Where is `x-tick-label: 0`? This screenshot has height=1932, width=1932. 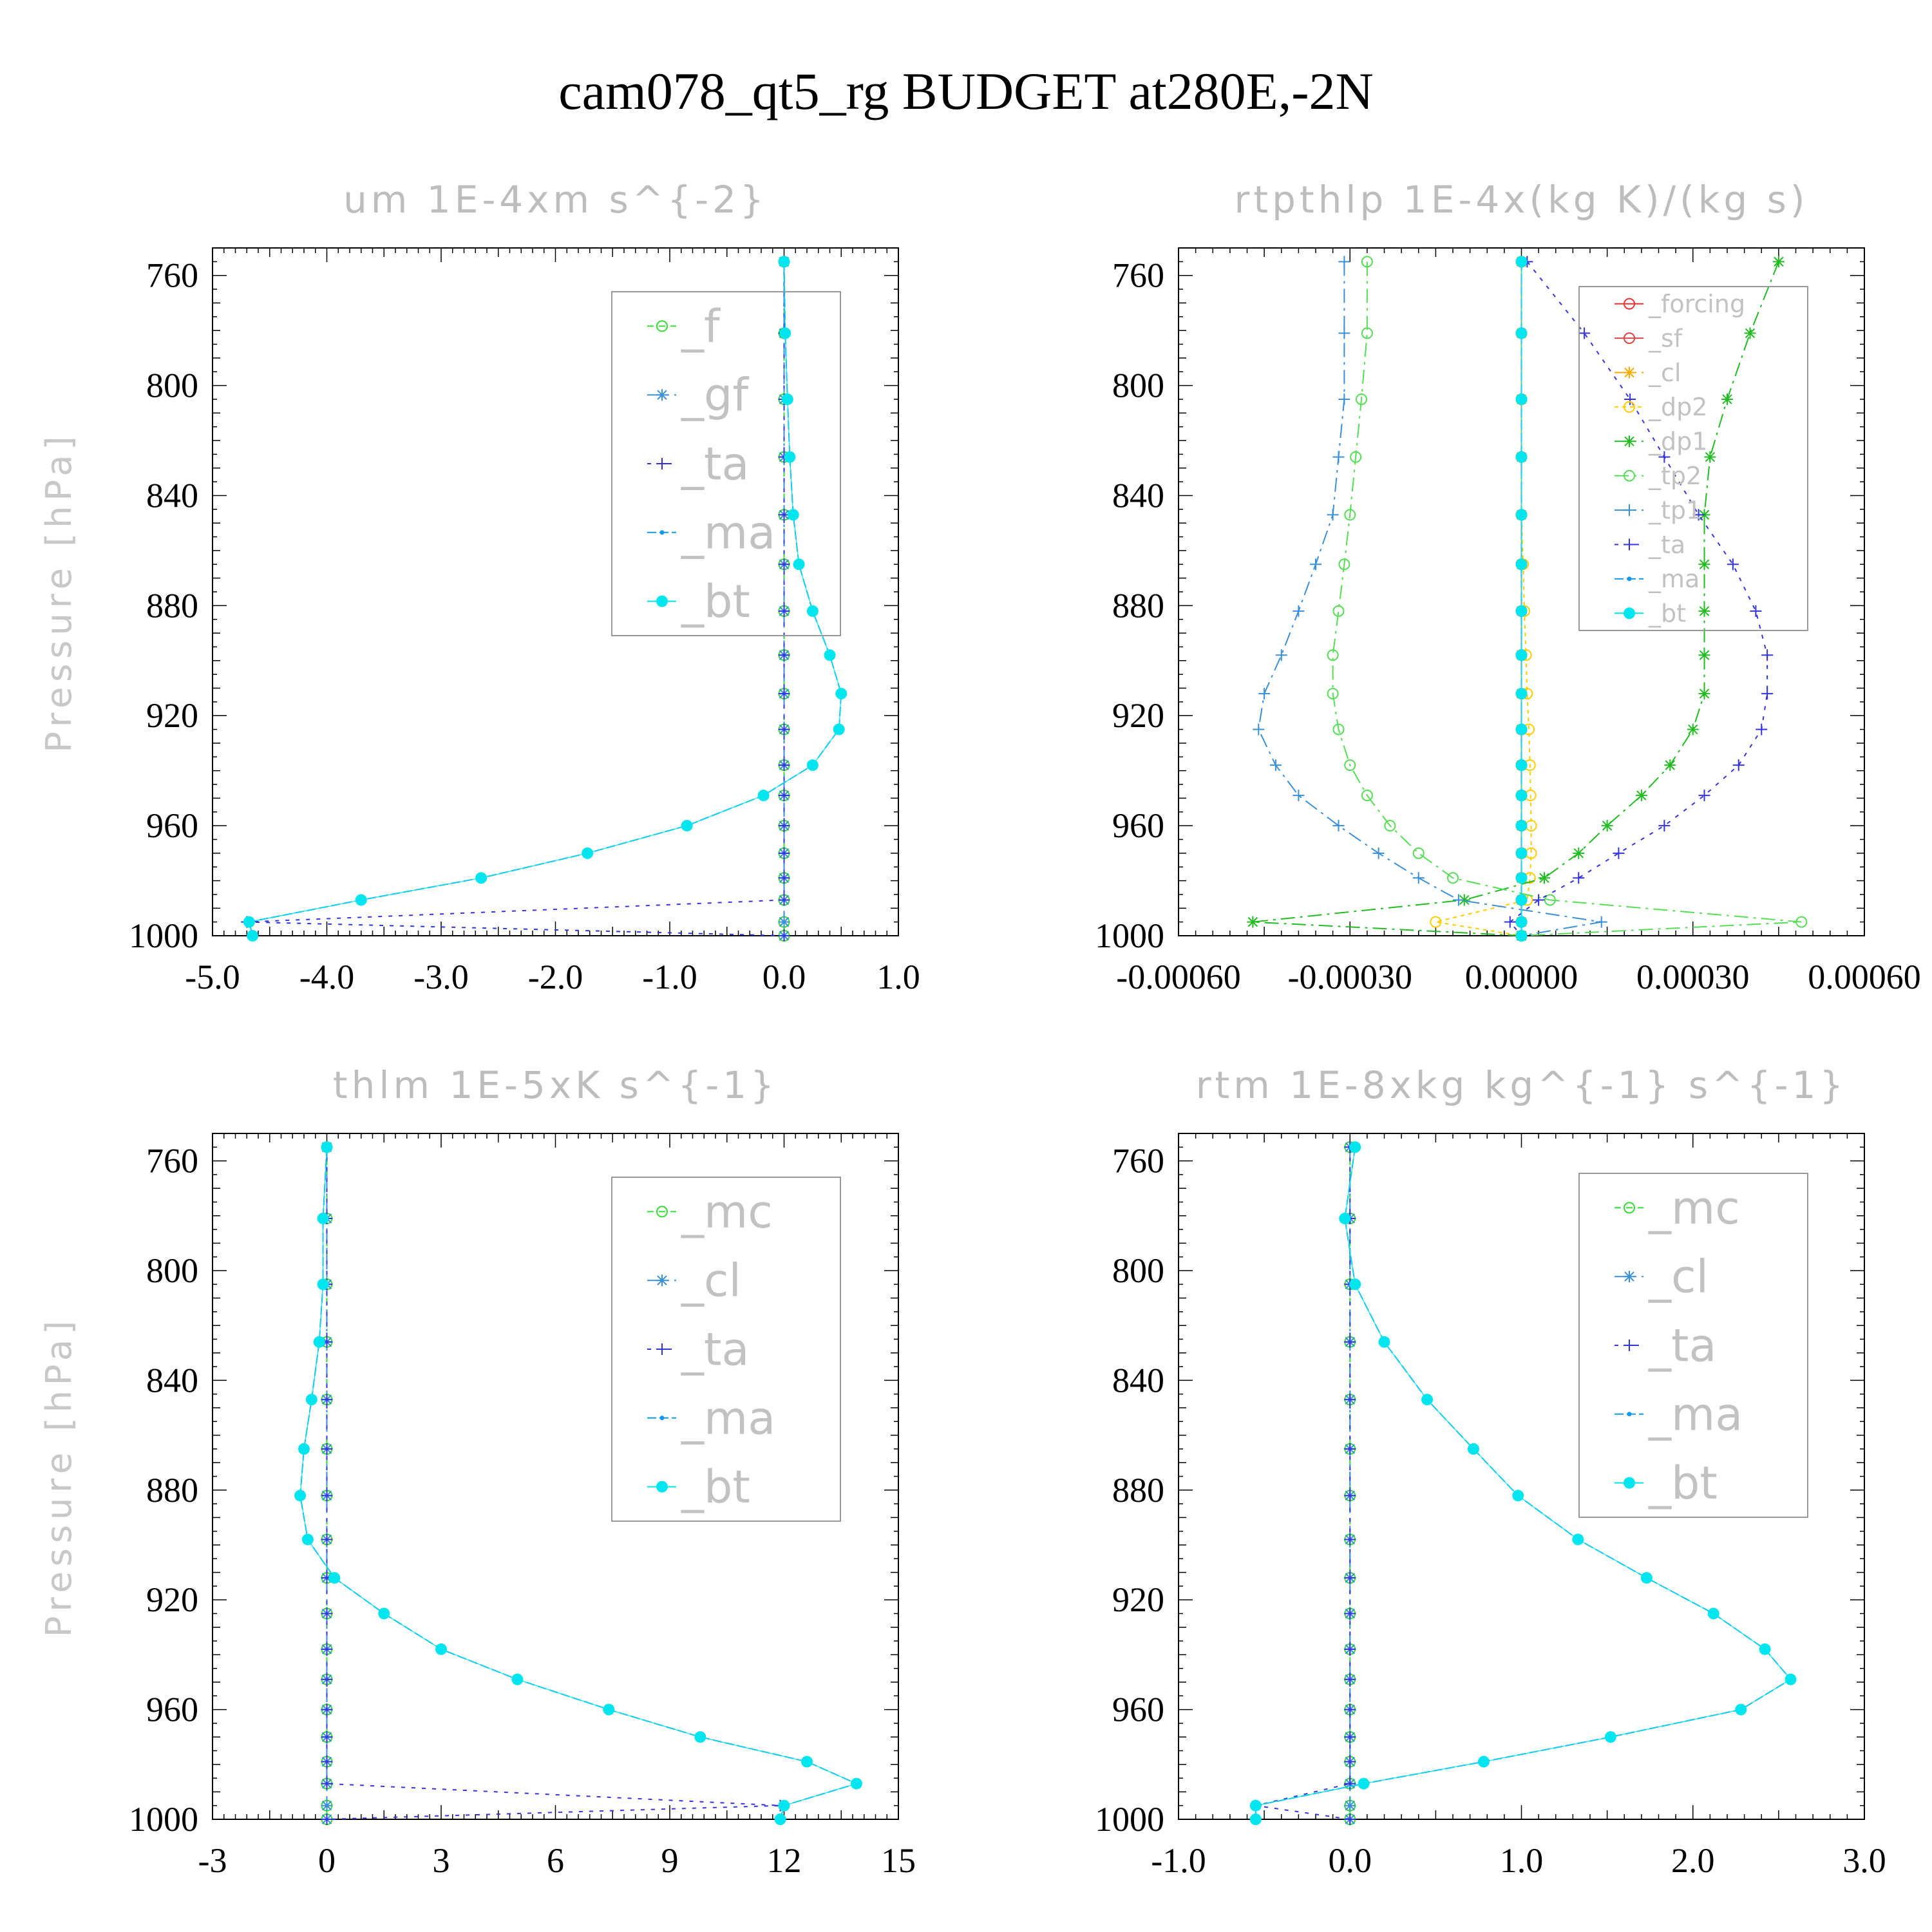
x-tick-label: 0 is located at coordinates (327, 1861).